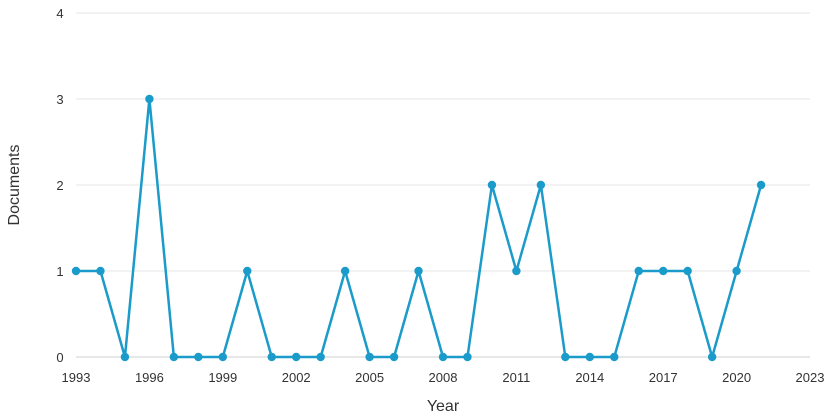 Image resolution: width=829 pixels, height=419 pixels. I want to click on x-tick-label: 2011, so click(516, 377).